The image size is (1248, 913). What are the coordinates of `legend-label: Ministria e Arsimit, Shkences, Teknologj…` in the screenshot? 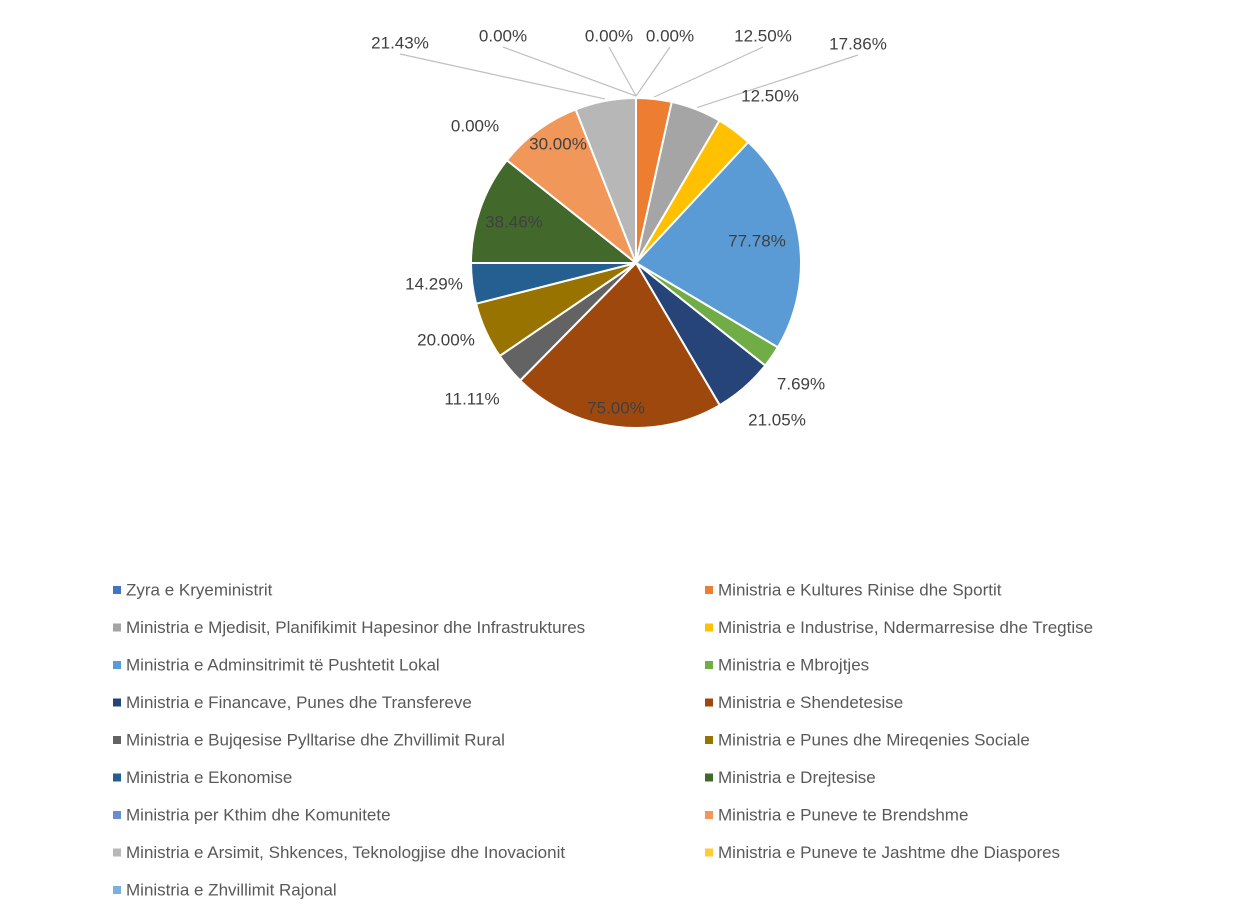 It's located at (345, 852).